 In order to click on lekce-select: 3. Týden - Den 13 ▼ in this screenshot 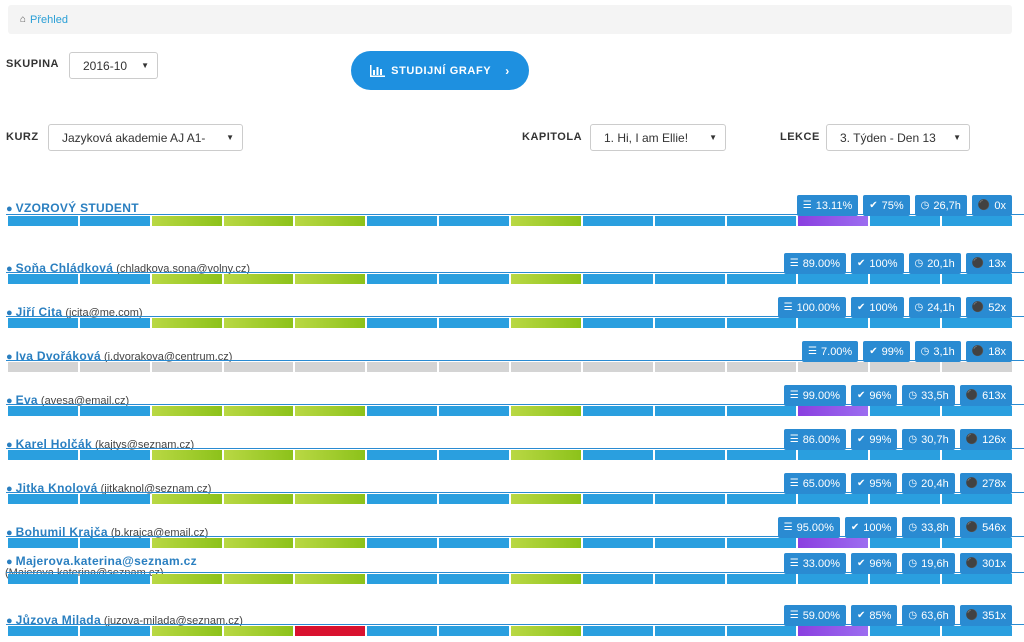, I will do `click(898, 137)`.